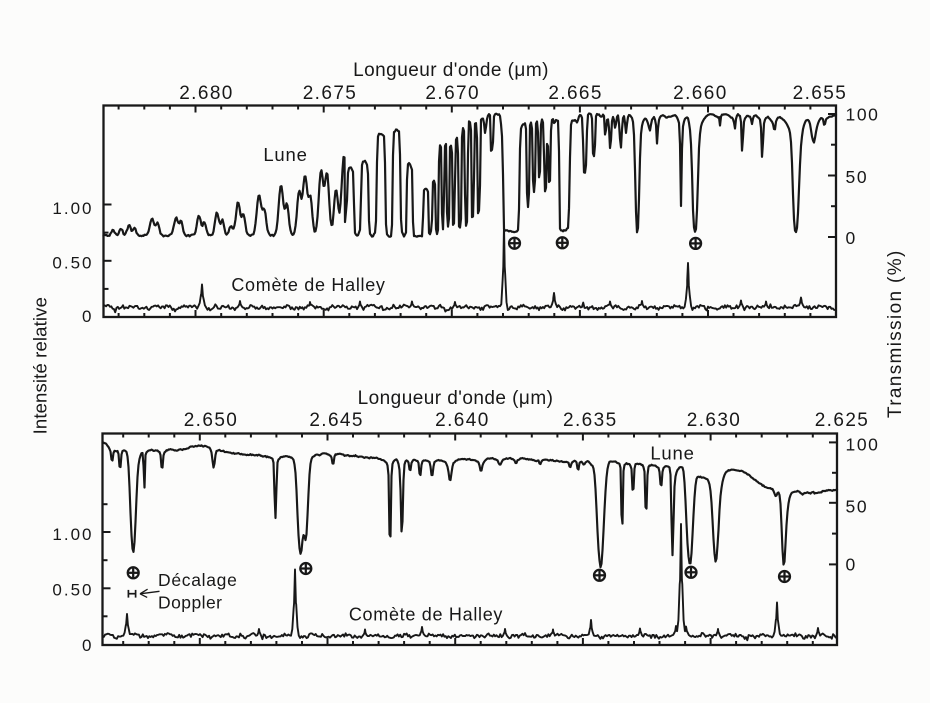 This screenshot has width=930, height=703. What do you see at coordinates (590, 420) in the screenshot?
I see `svg-text: 2.635` at bounding box center [590, 420].